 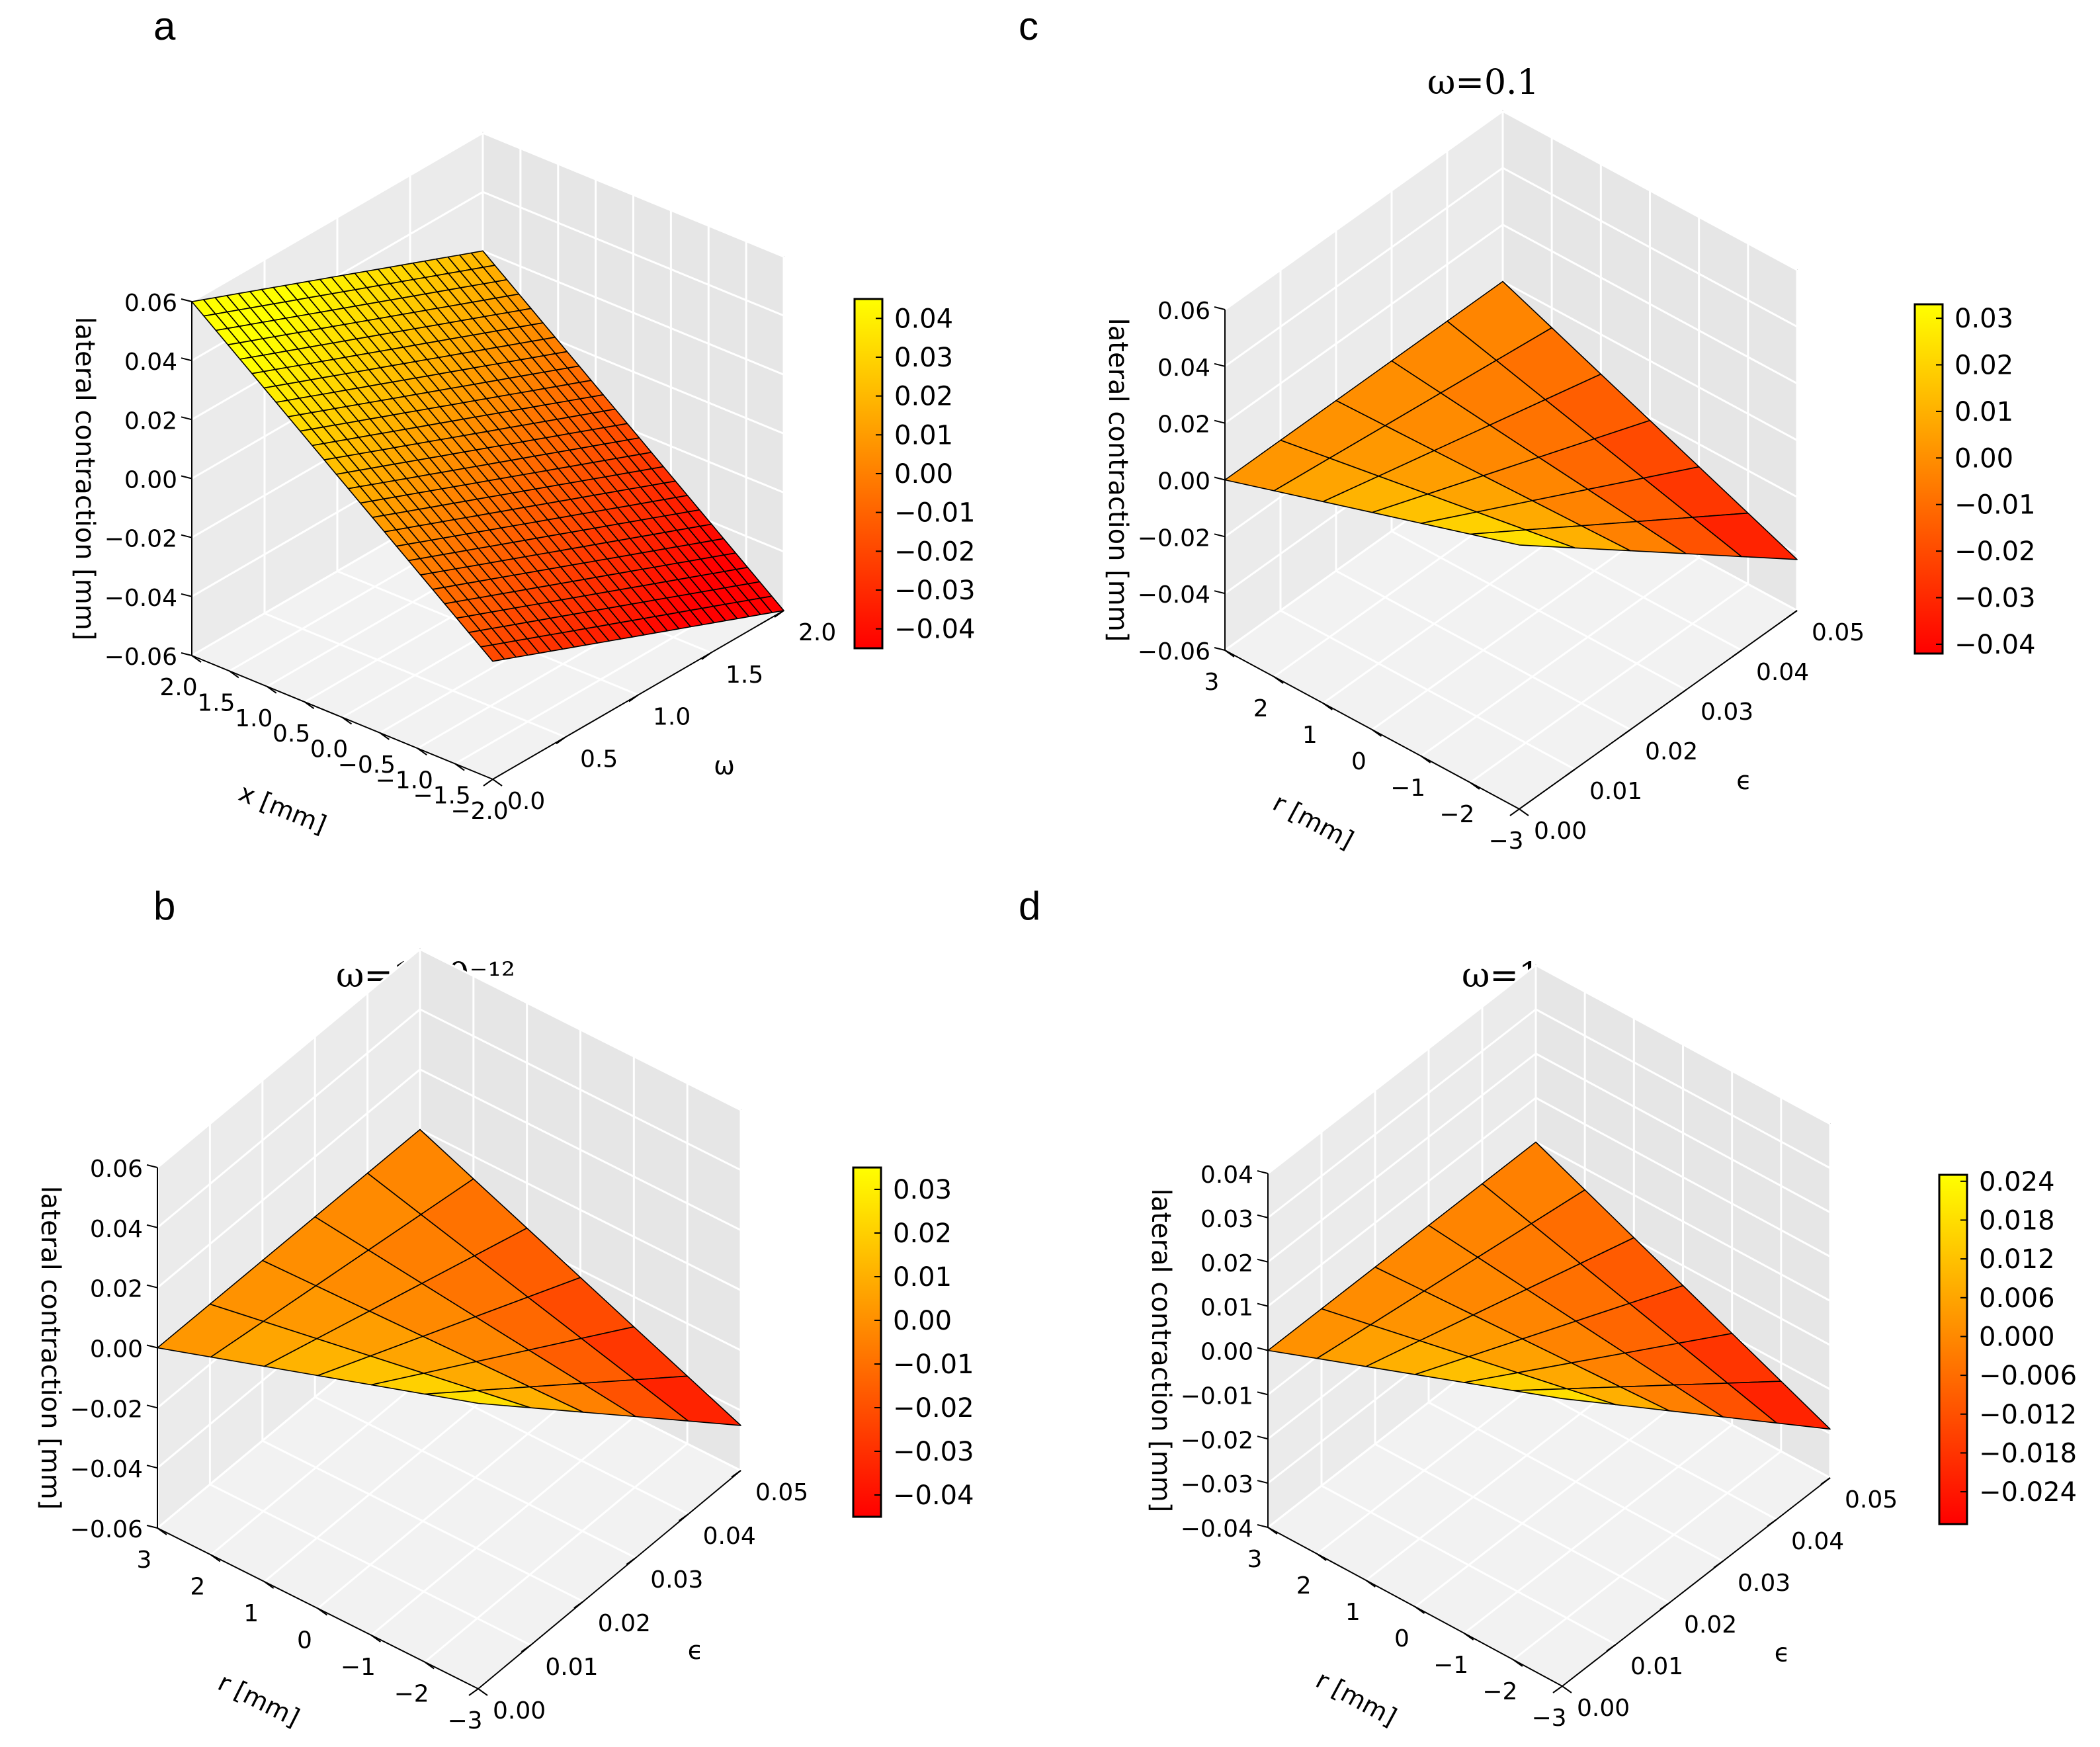 What do you see at coordinates (1483, 83) in the screenshot?
I see `panel-title-c: ω=0.1` at bounding box center [1483, 83].